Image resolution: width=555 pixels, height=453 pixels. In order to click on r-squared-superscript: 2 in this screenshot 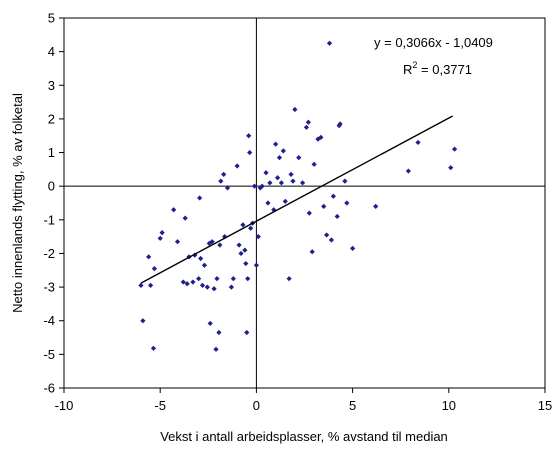, I will do `click(414, 65)`.